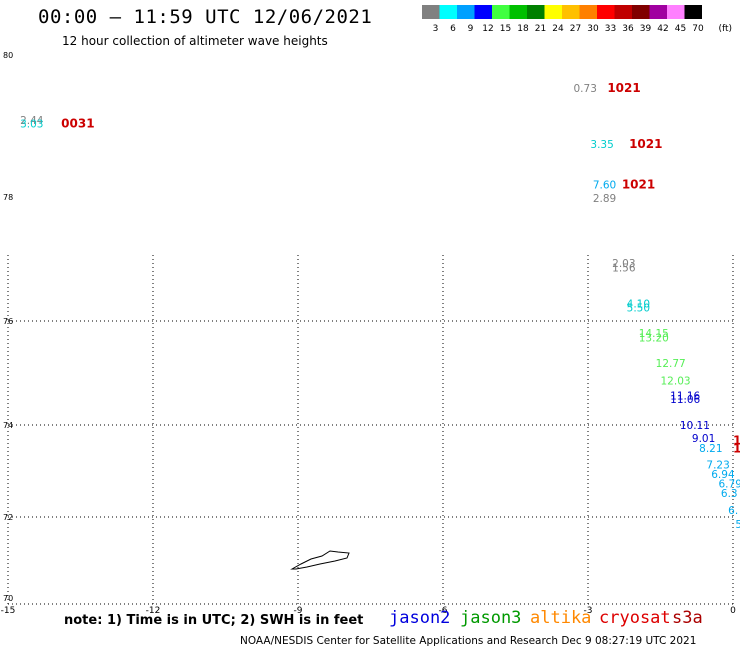  I want to click on wave-height-label: 7.60, so click(604, 185).